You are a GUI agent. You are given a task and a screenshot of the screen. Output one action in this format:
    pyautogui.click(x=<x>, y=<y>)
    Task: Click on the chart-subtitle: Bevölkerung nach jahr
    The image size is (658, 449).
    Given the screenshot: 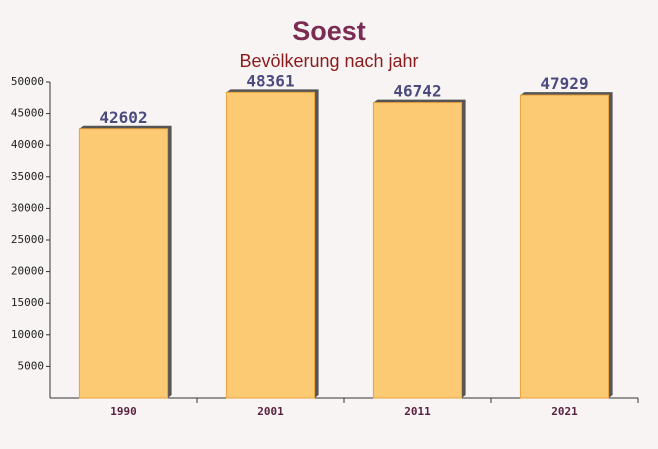 What is the action you would take?
    pyautogui.click(x=328, y=61)
    